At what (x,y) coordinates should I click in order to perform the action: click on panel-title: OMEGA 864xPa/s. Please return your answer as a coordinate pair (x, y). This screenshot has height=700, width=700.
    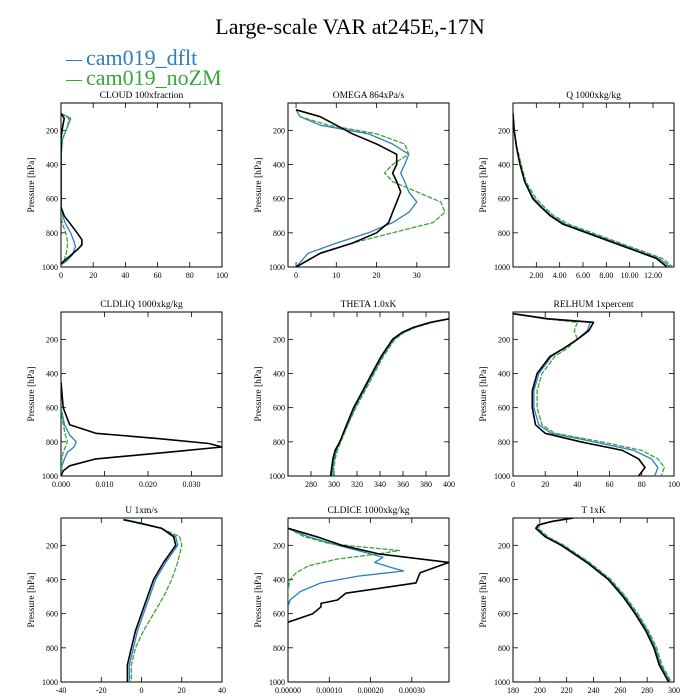
    Looking at the image, I should click on (369, 96).